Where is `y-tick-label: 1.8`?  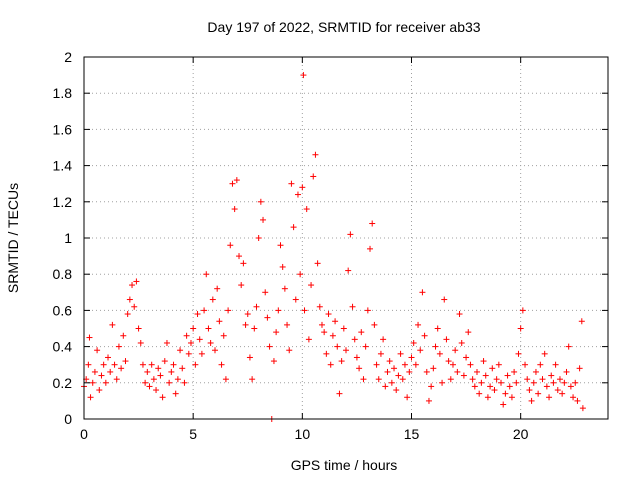 y-tick-label: 1.8 is located at coordinates (63, 93).